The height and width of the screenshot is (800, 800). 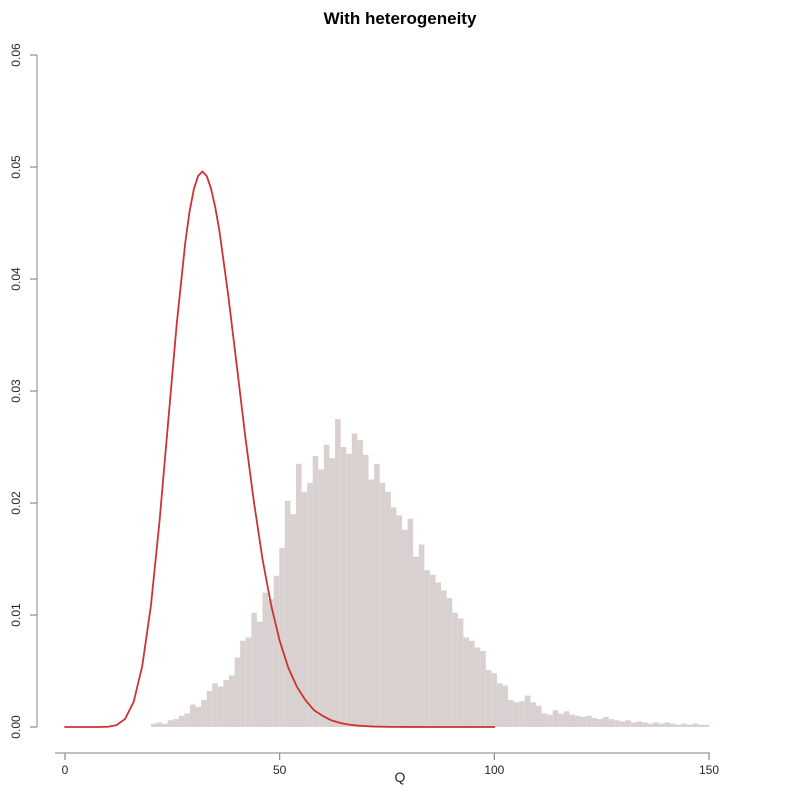 I want to click on y-tick-label: 0.04, so click(x=16, y=279).